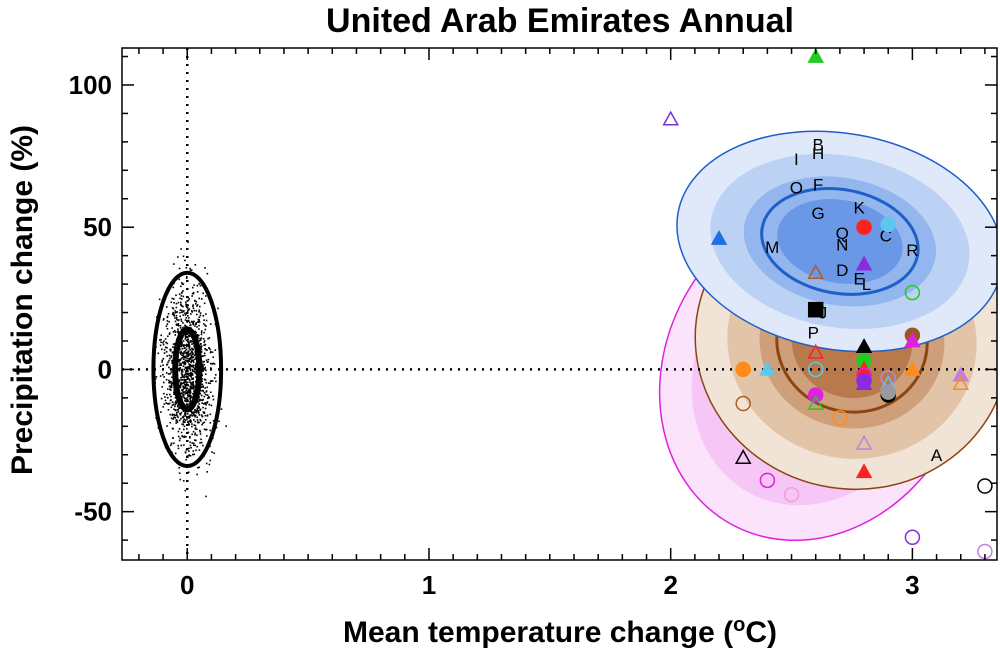 The height and width of the screenshot is (652, 1000). What do you see at coordinates (796, 159) in the screenshot?
I see `model-letter-label: I` at bounding box center [796, 159].